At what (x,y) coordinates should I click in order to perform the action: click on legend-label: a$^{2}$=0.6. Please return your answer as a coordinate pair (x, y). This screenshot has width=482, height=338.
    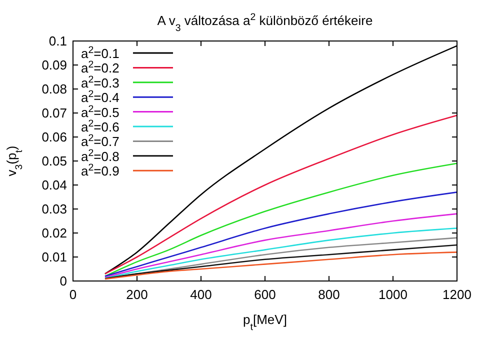
    Looking at the image, I should click on (100, 126).